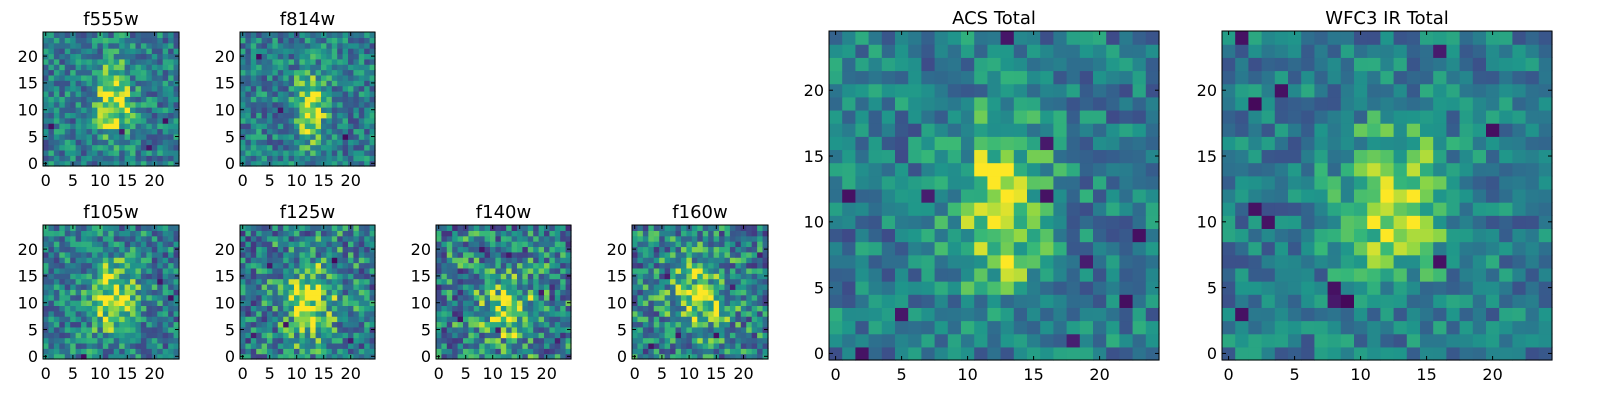 The image size is (1600, 400). What do you see at coordinates (33, 329) in the screenshot?
I see `y-tick-label: 5` at bounding box center [33, 329].